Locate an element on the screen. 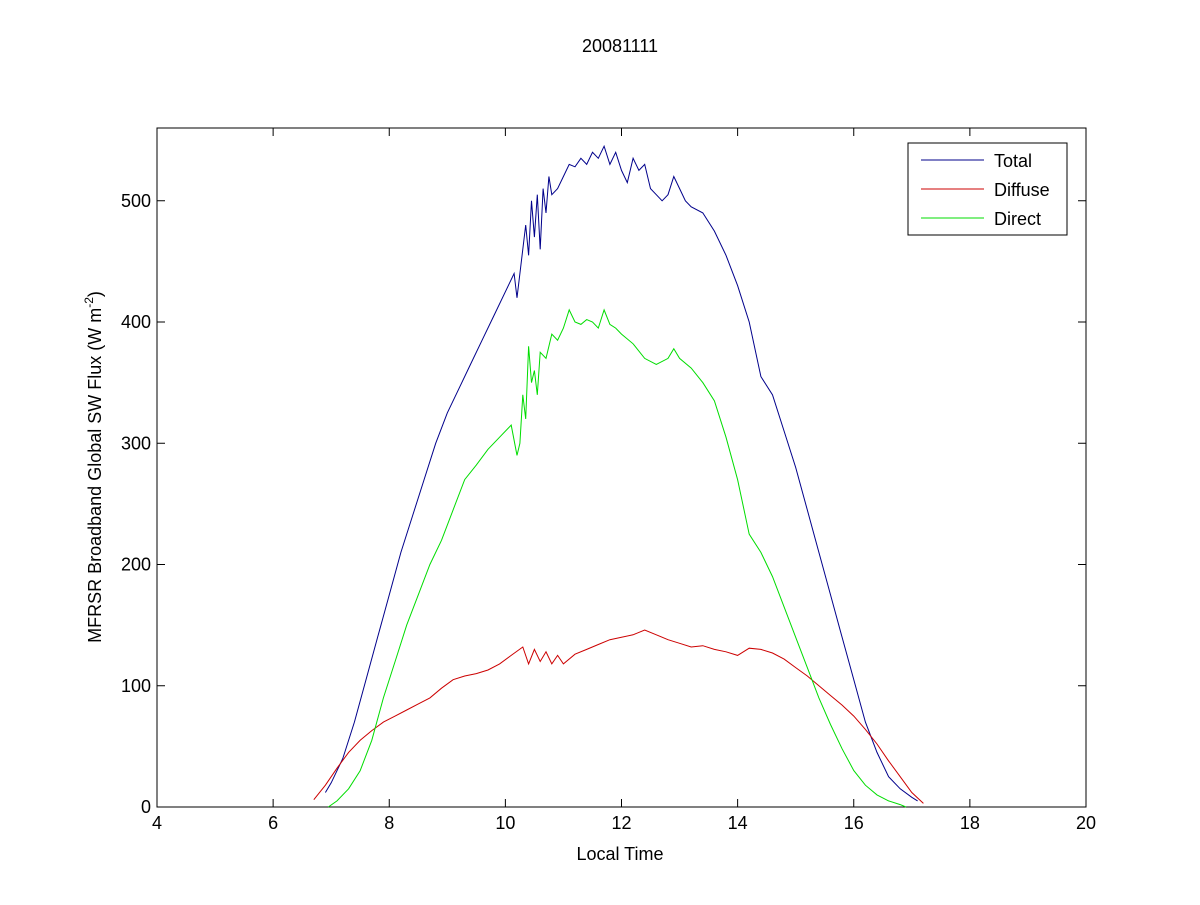 Image resolution: width=1200 pixels, height=905 pixels. y-axis-label: MFRSR Broadband Global SW Flux (W m-2) is located at coordinates (93, 467).